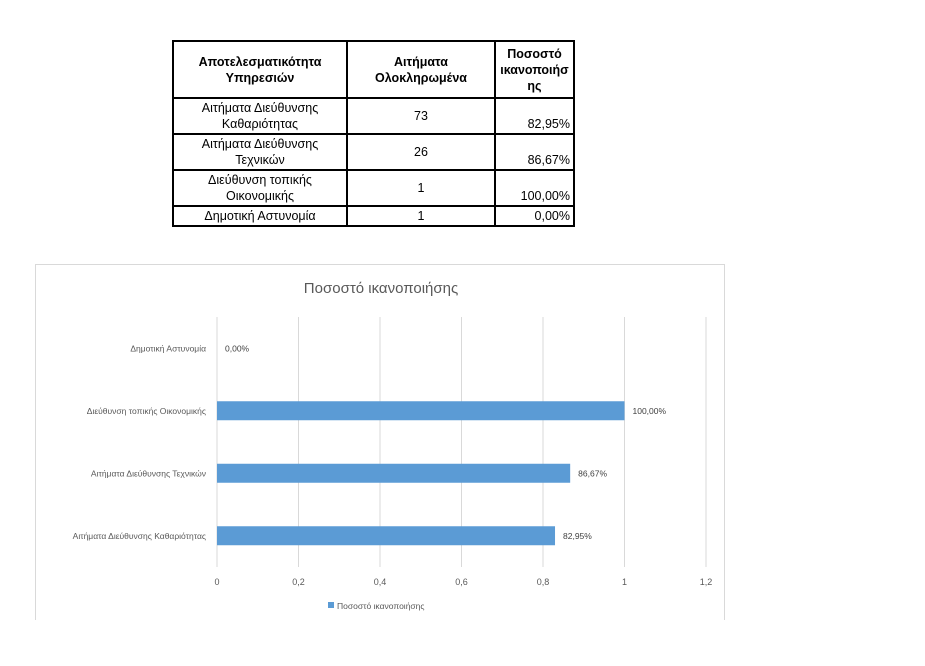 This screenshot has height=666, width=925. I want to click on satisfaction-cell: 82,95%, so click(534, 116).